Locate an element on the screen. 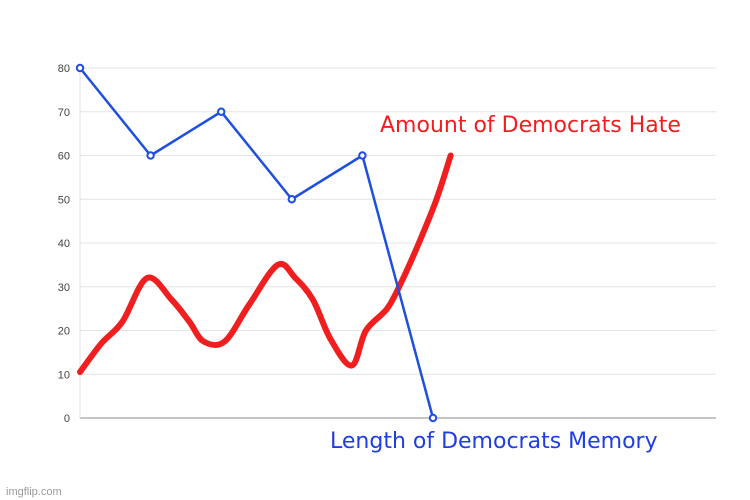  y-tick-label: 70 is located at coordinates (64, 113).